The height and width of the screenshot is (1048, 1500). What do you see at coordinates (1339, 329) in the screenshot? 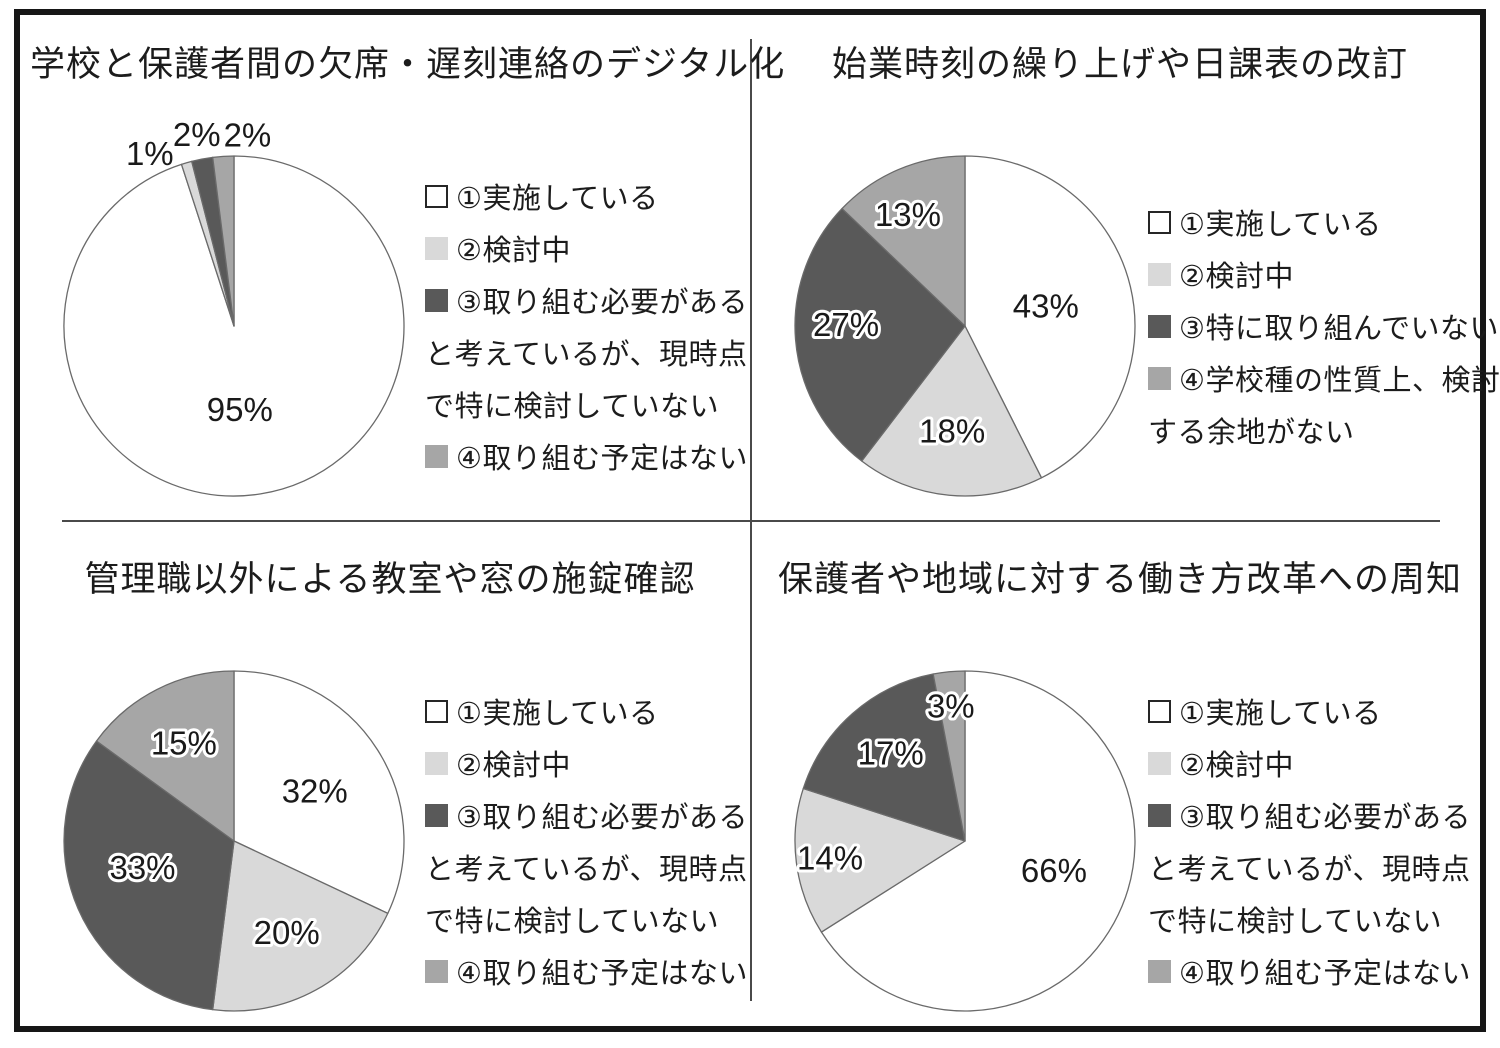
I see `legend-label: ③特に取り組んでいない` at bounding box center [1339, 329].